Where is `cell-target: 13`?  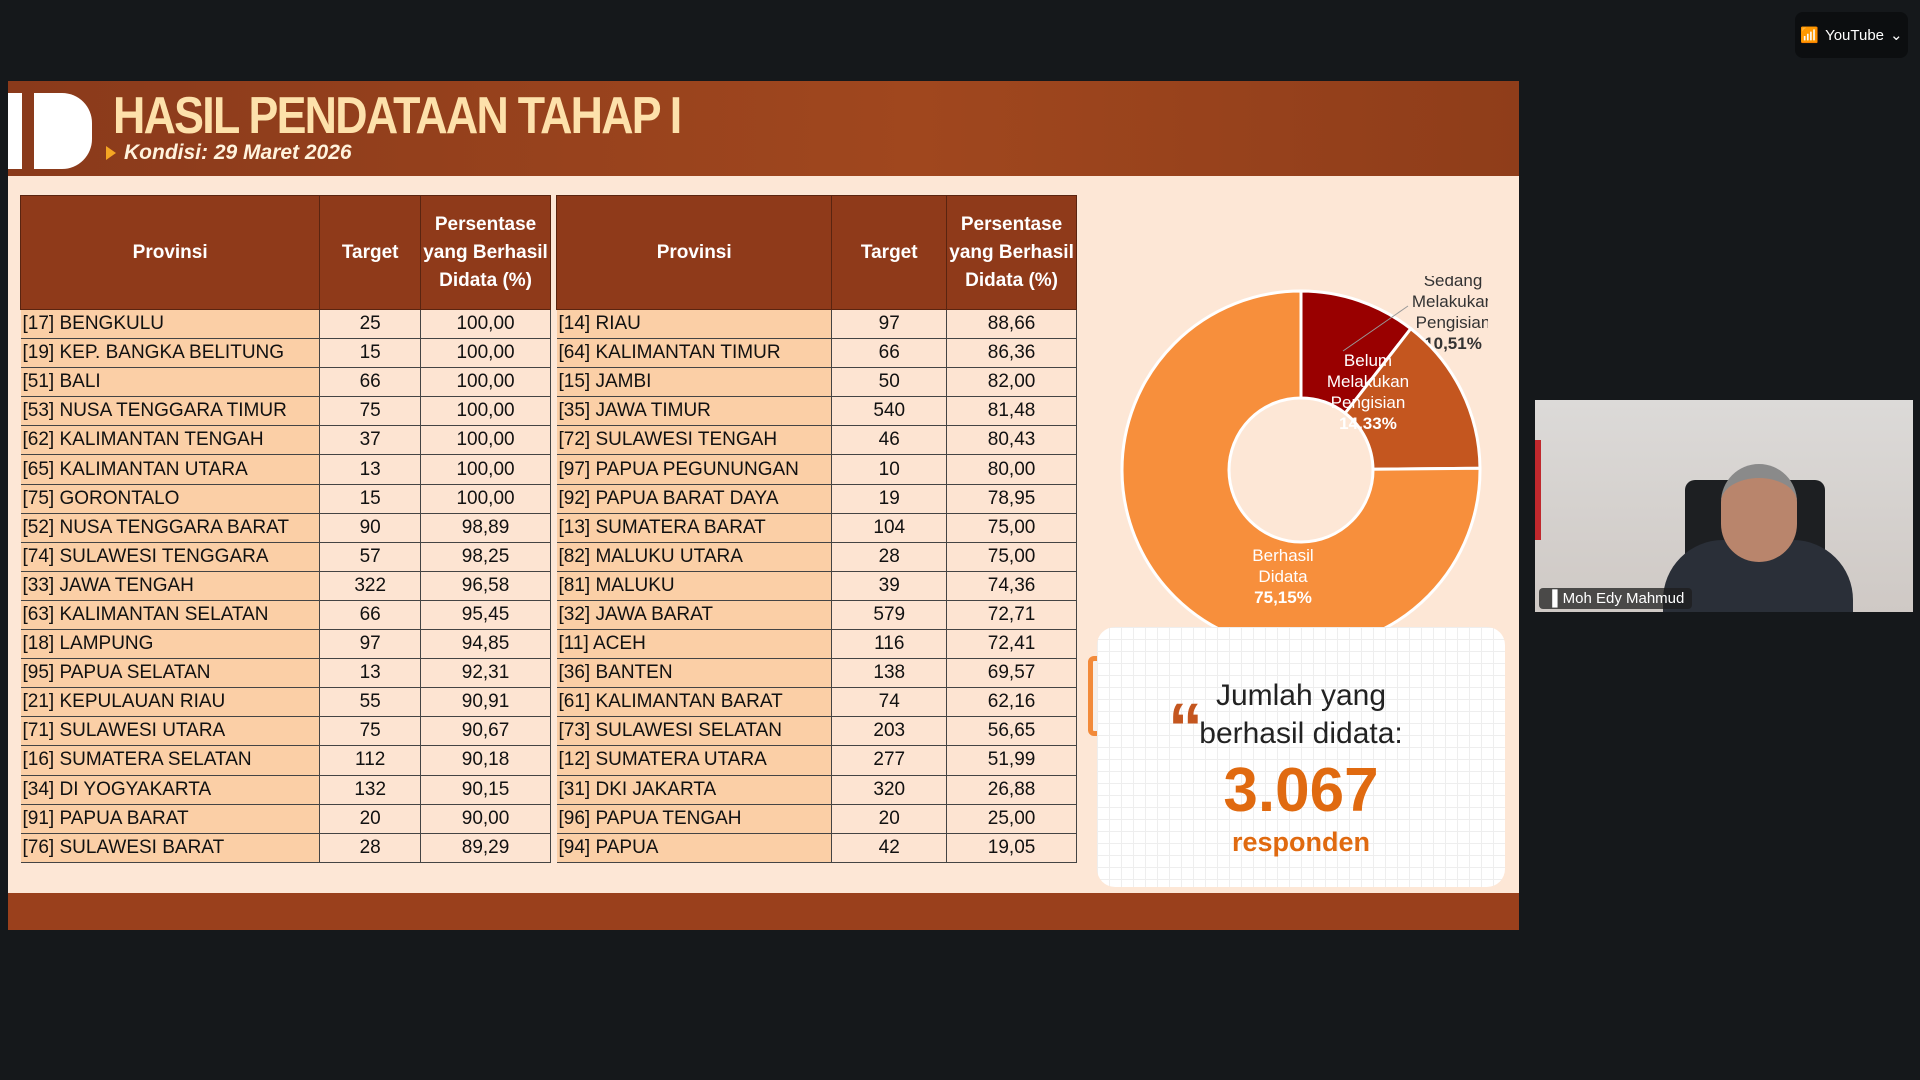 cell-target: 13 is located at coordinates (370, 469).